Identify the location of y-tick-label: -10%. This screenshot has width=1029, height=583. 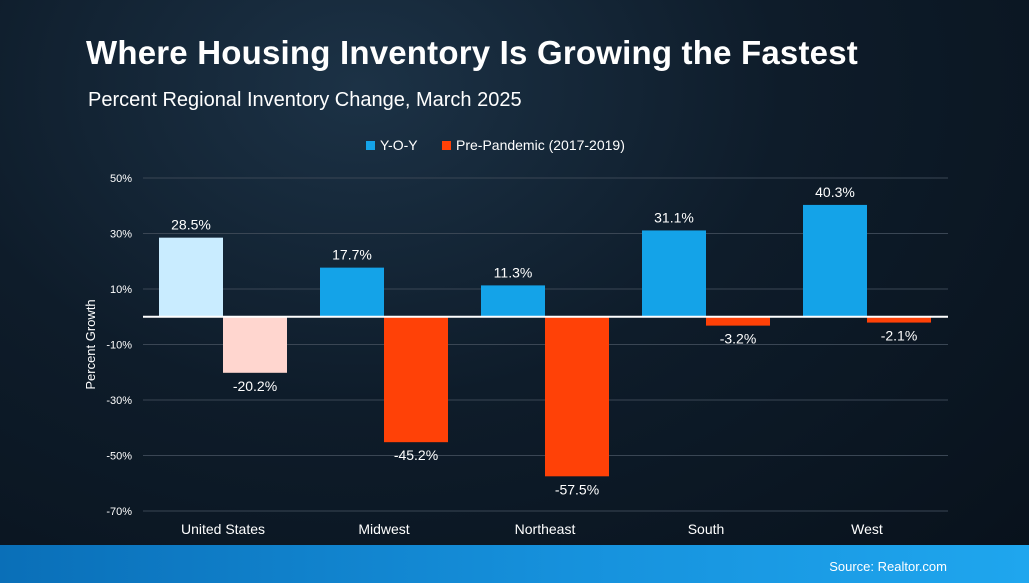
(119, 346).